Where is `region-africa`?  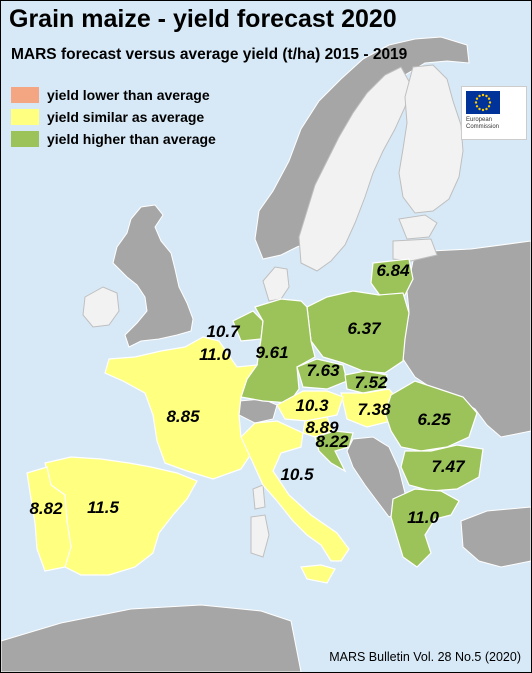 region-africa is located at coordinates (151, 638).